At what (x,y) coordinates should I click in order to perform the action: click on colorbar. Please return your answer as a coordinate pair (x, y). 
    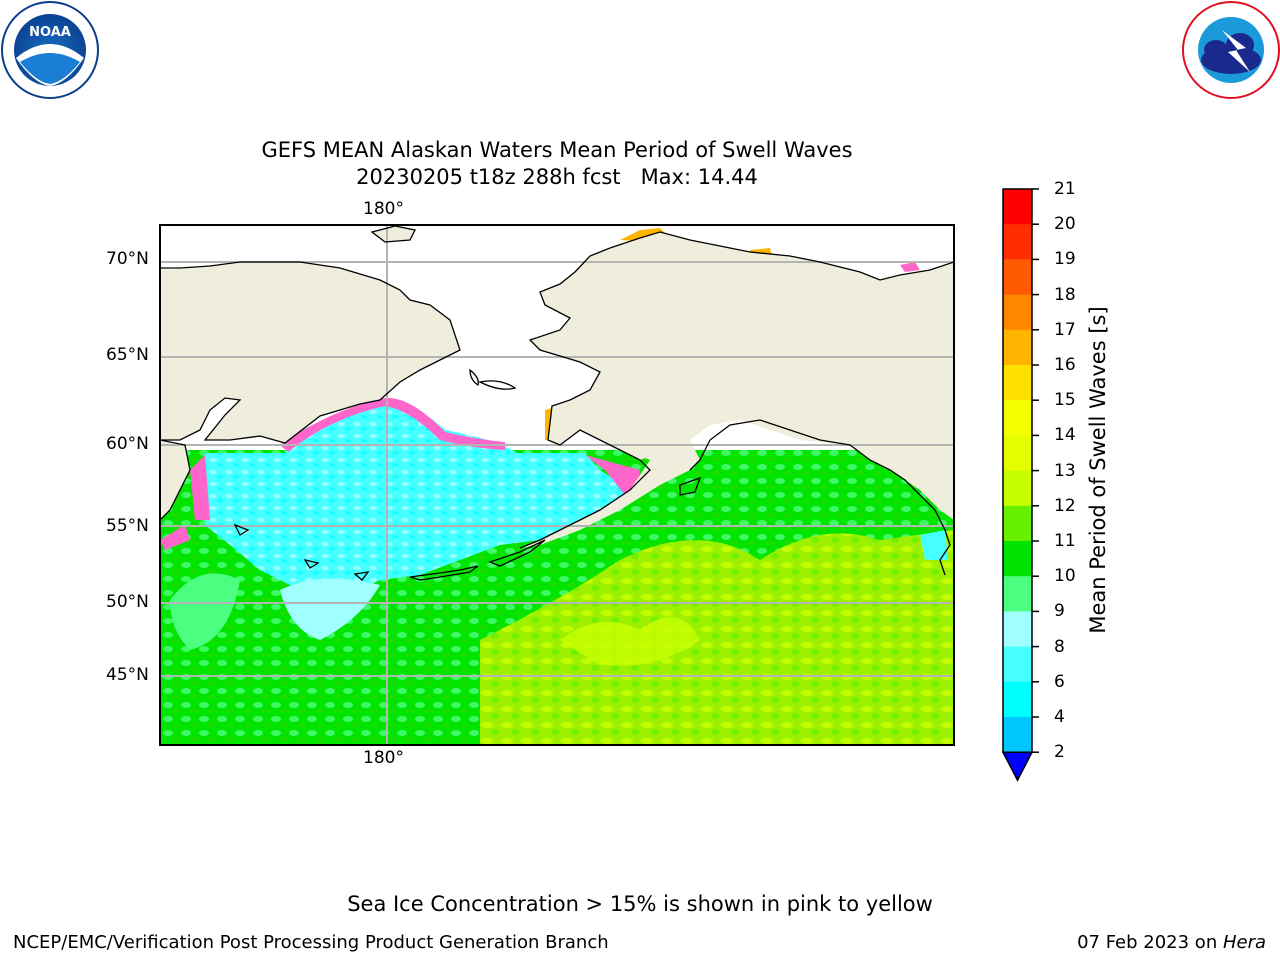
    Looking at the image, I should click on (1020, 485).